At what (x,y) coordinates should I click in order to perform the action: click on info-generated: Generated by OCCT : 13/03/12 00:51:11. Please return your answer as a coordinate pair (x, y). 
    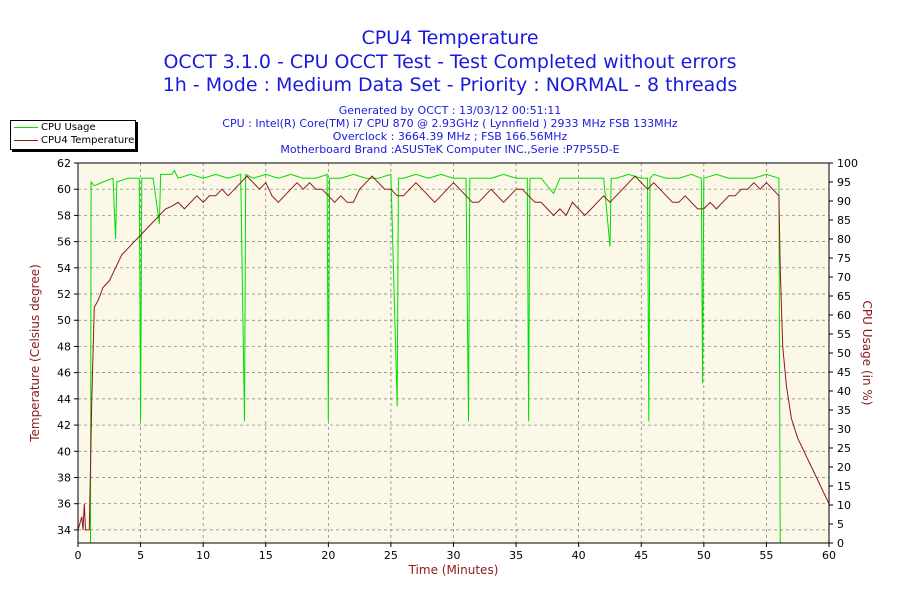
    Looking at the image, I should click on (450, 110).